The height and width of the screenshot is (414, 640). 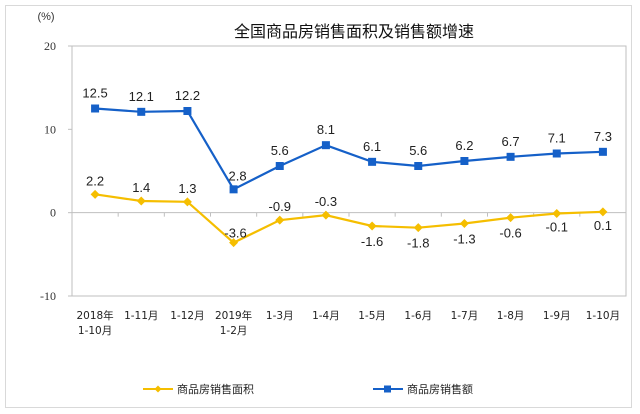 What do you see at coordinates (348, 218) in the screenshot?
I see `series-line` at bounding box center [348, 218].